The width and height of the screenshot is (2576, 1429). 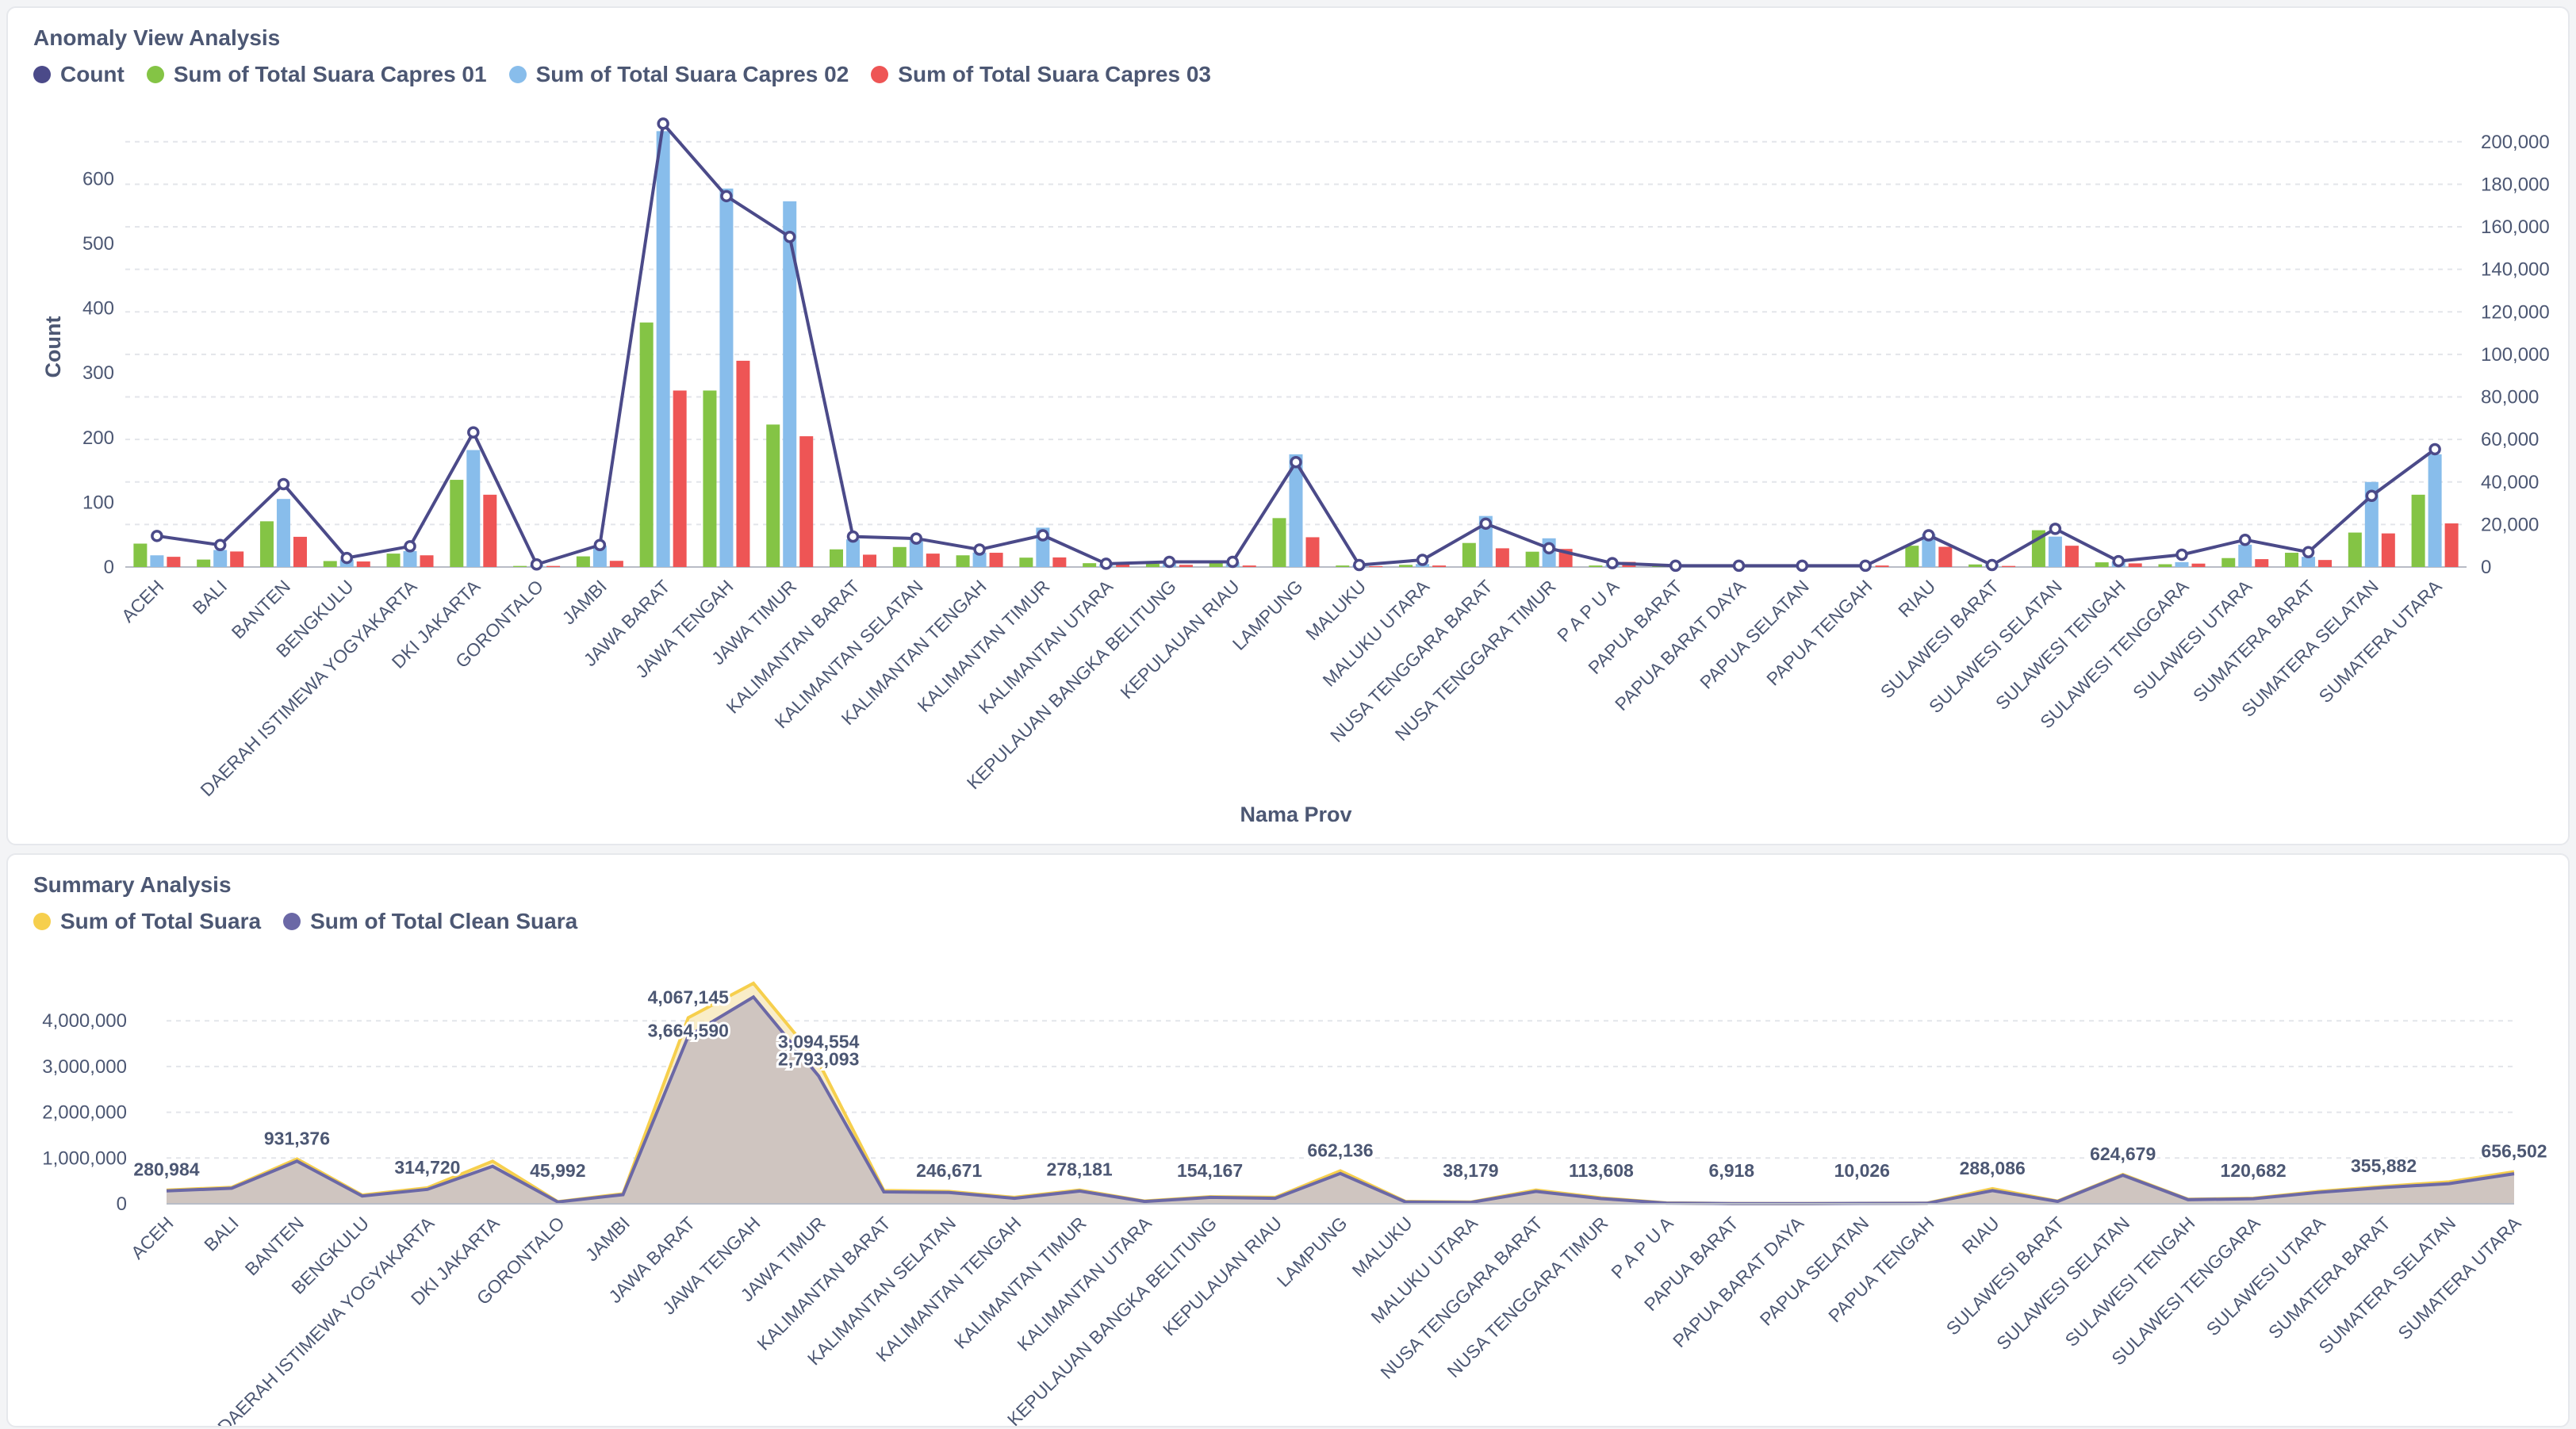 I want to click on legend-label: Sum of Total Clean Suara, so click(x=444, y=921).